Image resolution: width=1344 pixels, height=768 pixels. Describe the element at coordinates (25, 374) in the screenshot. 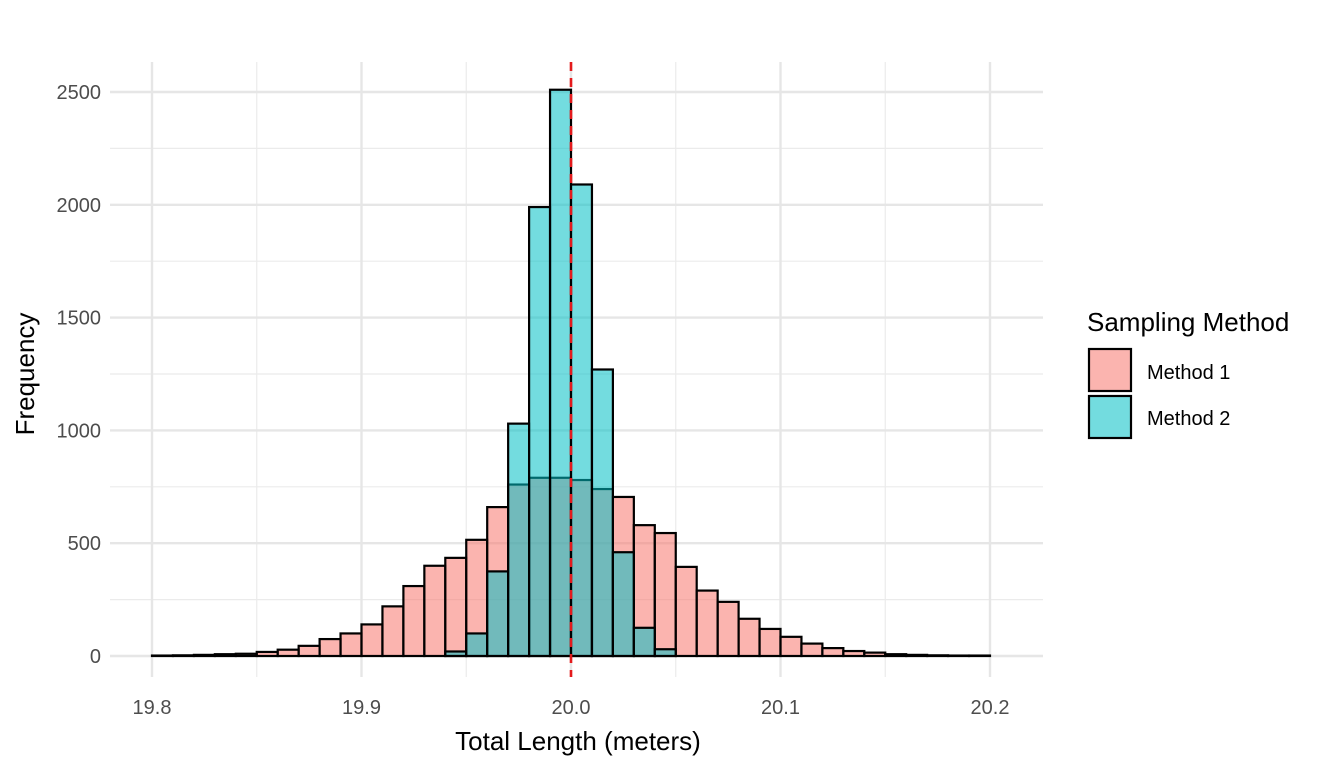

I see `y-axis-title: Frequency` at that location.